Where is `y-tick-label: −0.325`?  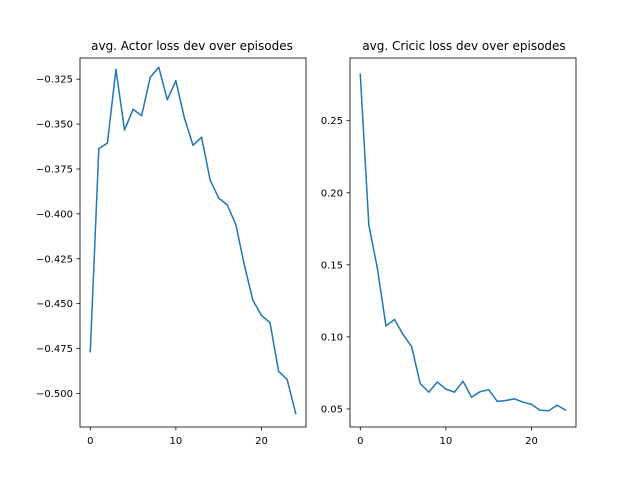
y-tick-label: −0.325 is located at coordinates (54, 80).